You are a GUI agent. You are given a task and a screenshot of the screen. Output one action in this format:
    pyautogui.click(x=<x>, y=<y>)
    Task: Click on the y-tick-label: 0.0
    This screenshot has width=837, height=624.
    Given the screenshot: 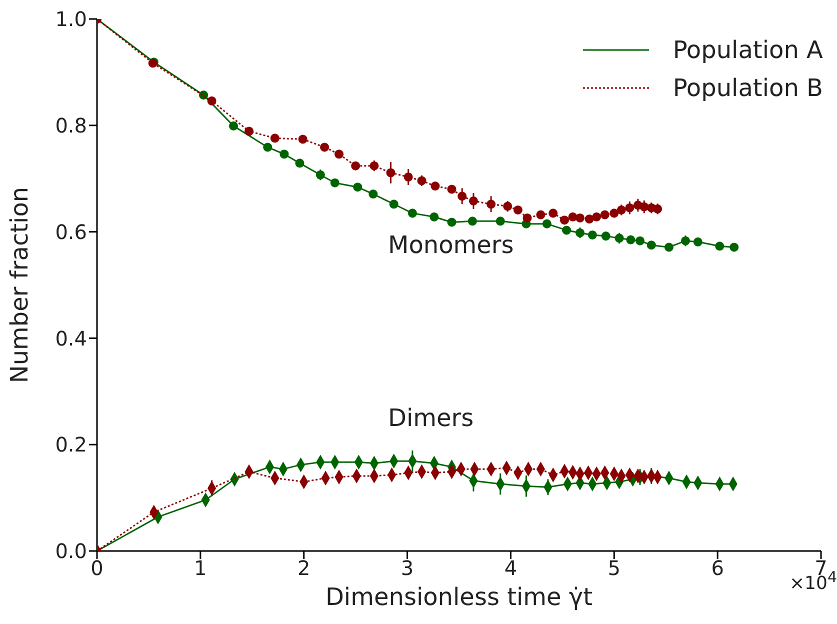 What is the action you would take?
    pyautogui.click(x=71, y=551)
    